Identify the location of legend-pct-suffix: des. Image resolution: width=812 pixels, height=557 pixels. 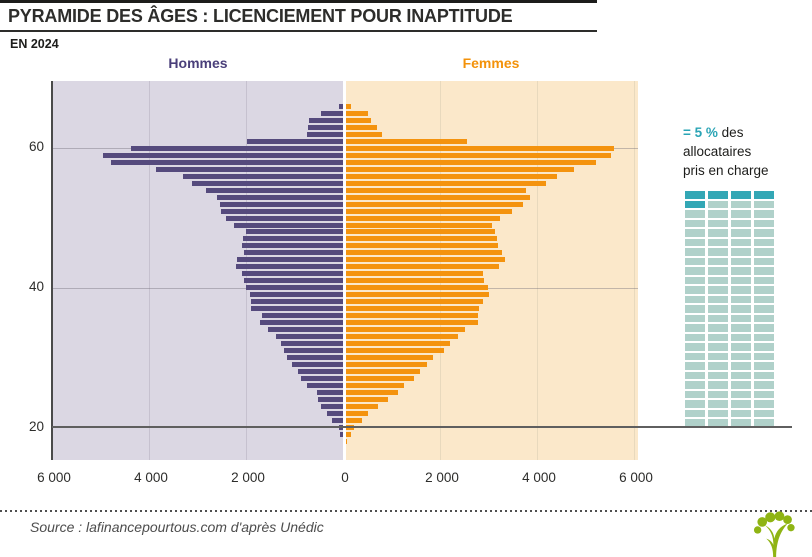
(732, 132).